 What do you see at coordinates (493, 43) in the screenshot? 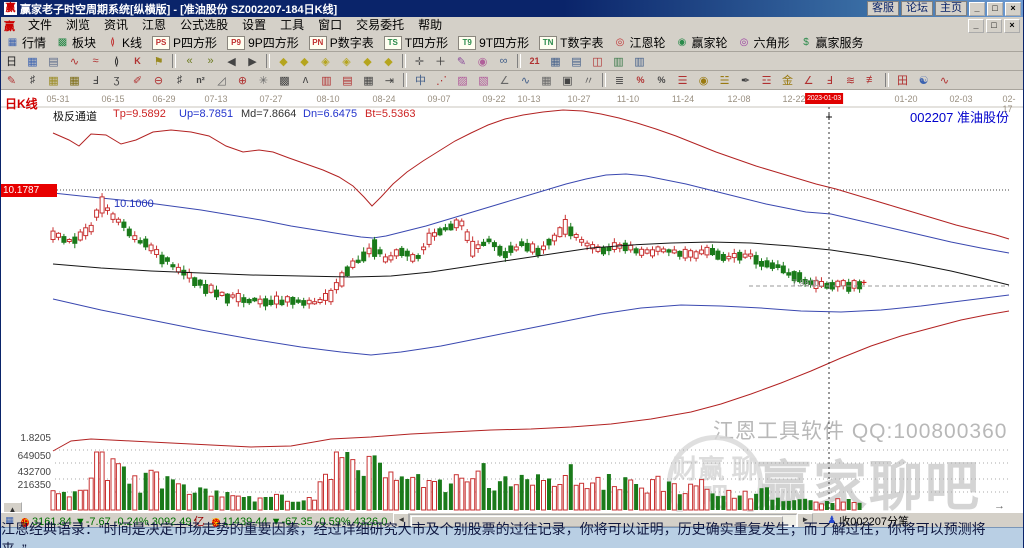
I see `ninet-square-button: T9 9T四方形` at bounding box center [493, 43].